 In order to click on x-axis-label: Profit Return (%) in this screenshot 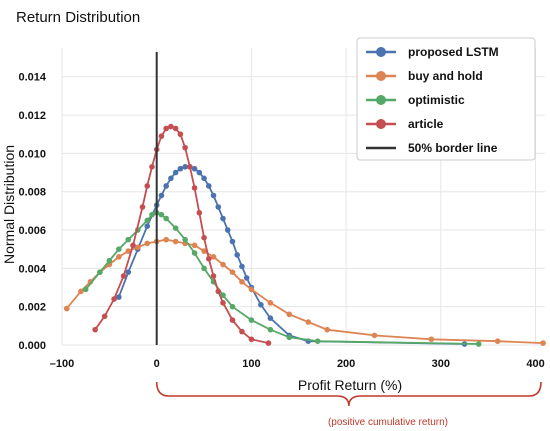, I will do `click(350, 385)`.